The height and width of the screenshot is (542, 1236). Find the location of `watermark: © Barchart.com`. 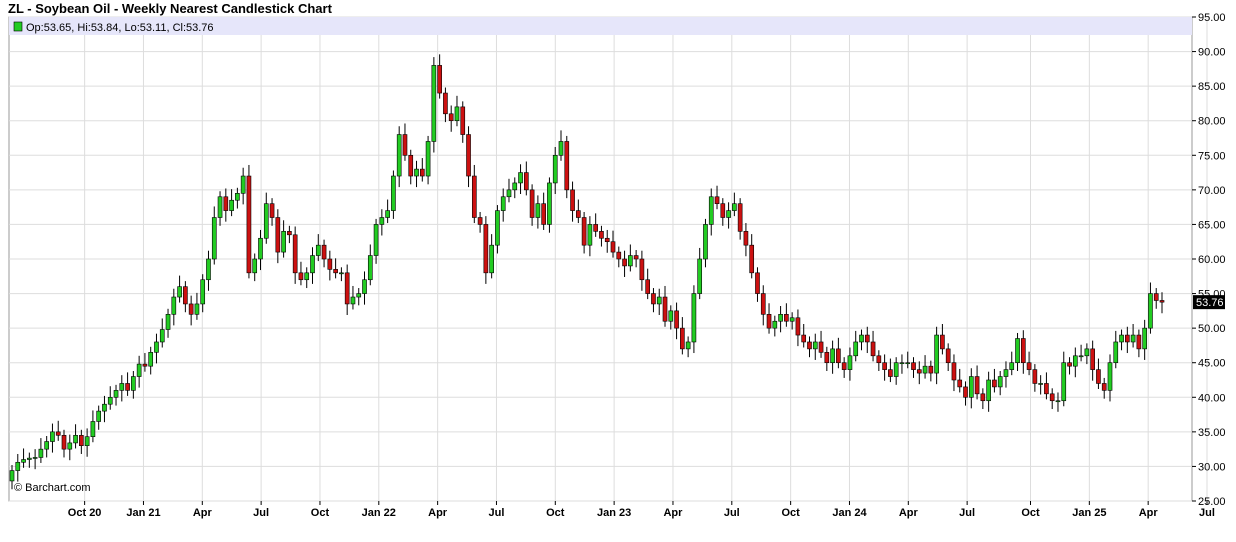

watermark: © Barchart.com is located at coordinates (52, 488).